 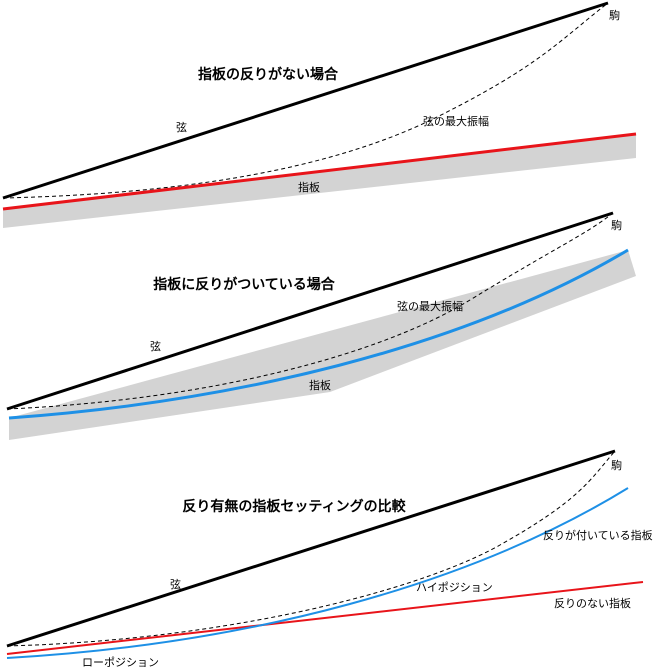 I want to click on curved-fingerboard-label: 反りが付いている指板, so click(x=598, y=535).